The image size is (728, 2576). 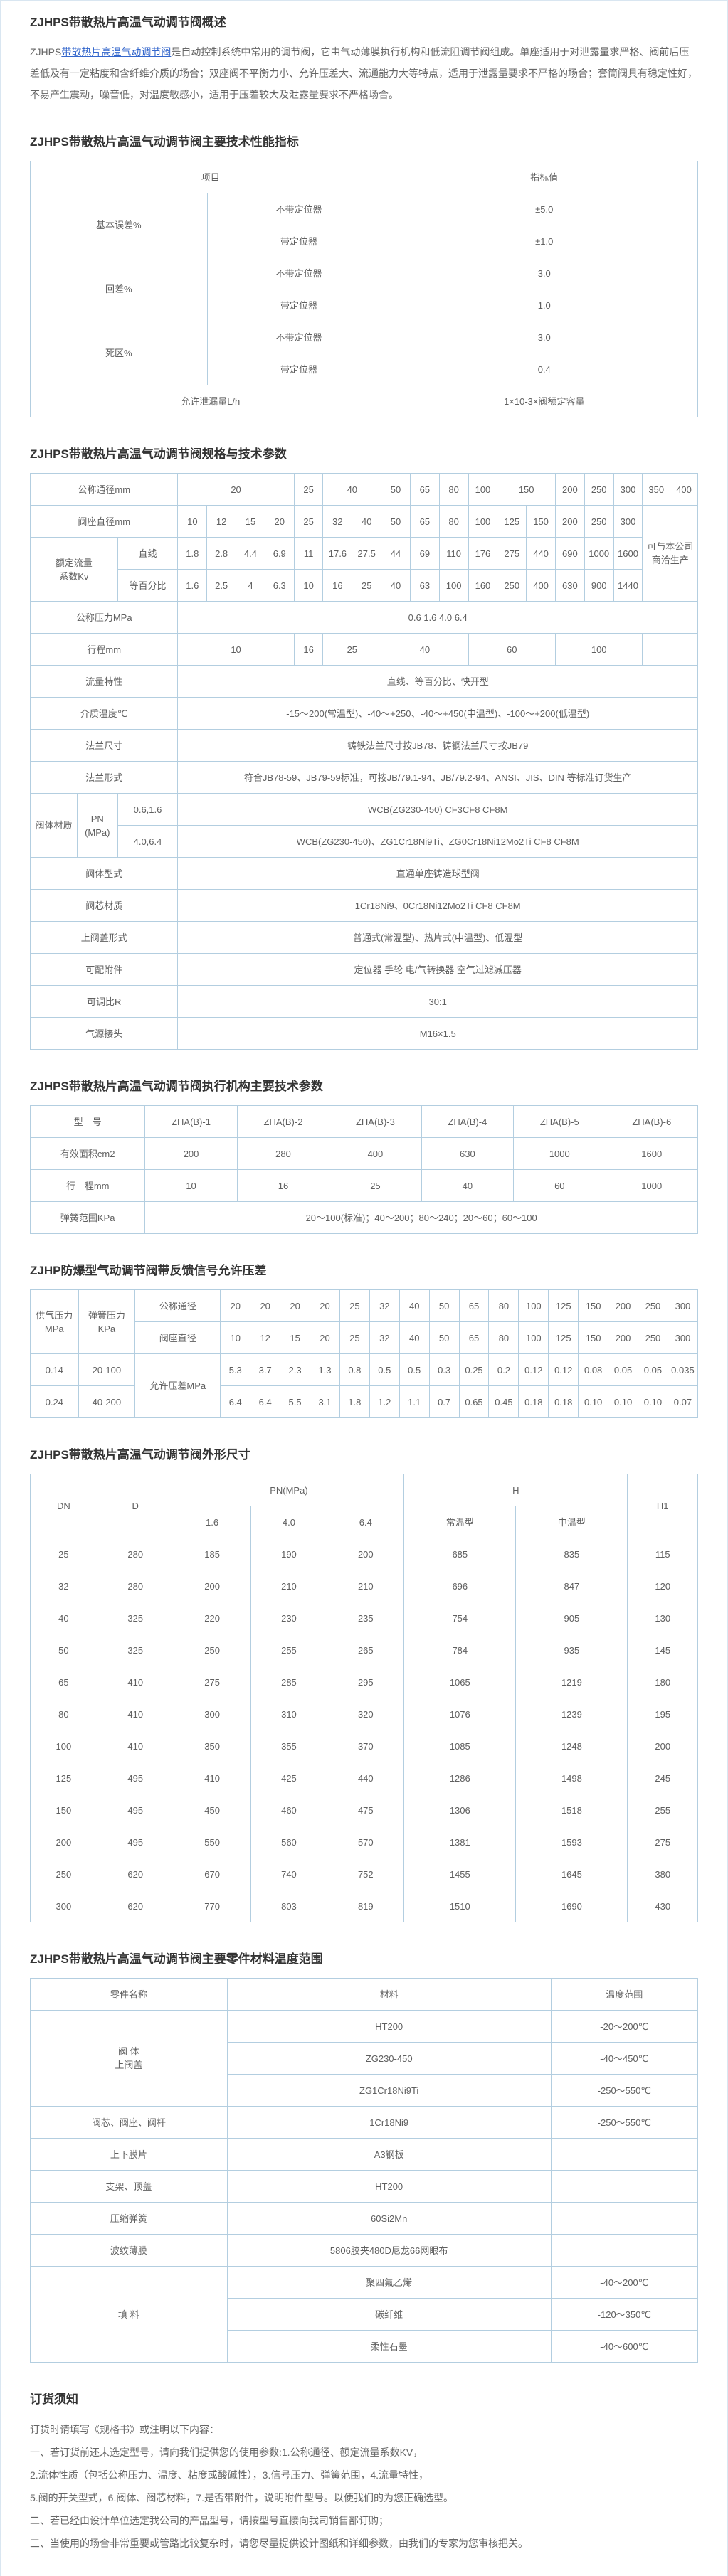 I want to click on table-cell: 1381, so click(x=460, y=1842).